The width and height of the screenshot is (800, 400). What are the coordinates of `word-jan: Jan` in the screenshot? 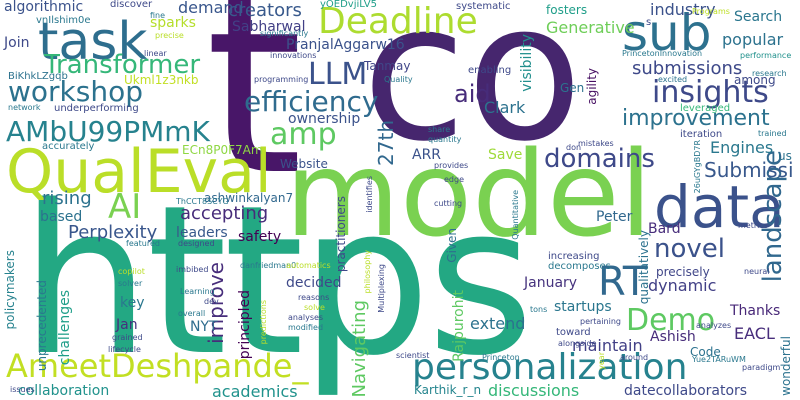 It's located at (127, 325).